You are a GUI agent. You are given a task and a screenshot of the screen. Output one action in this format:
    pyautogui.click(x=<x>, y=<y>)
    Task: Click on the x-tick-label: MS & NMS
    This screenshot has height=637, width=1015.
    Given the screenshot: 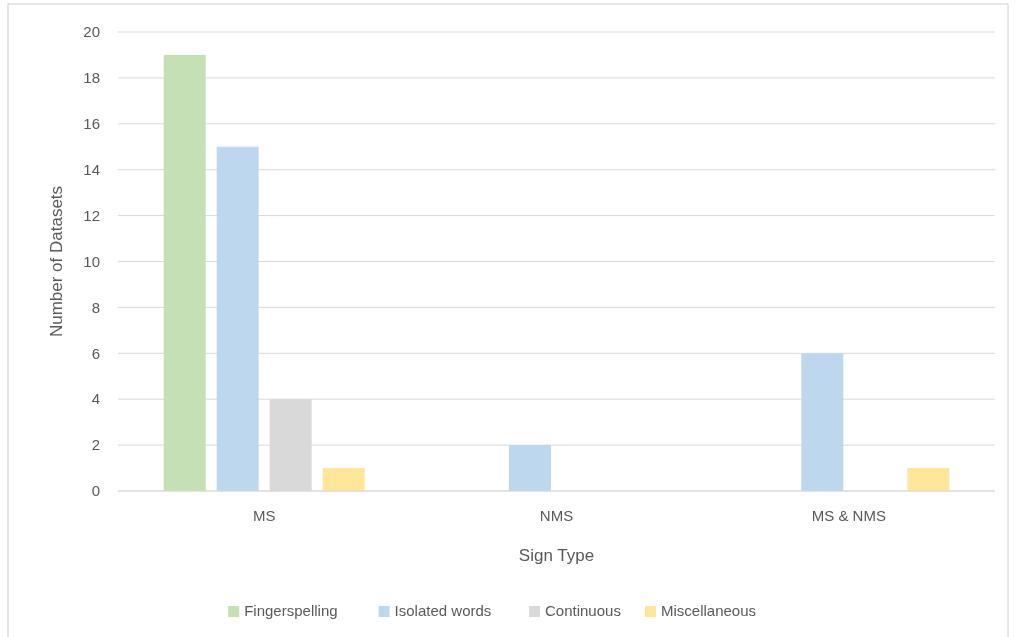 What is the action you would take?
    pyautogui.click(x=848, y=515)
    